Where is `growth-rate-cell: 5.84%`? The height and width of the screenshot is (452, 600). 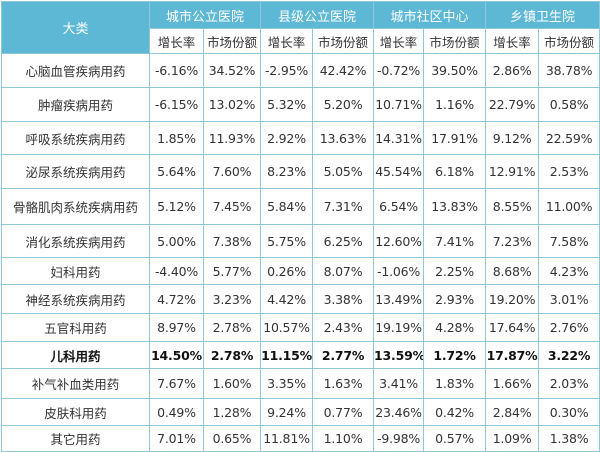 growth-rate-cell: 5.84% is located at coordinates (287, 206).